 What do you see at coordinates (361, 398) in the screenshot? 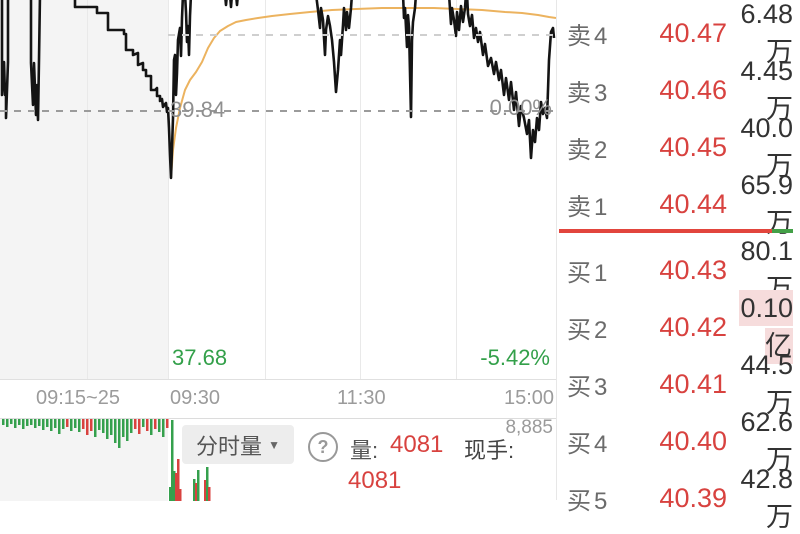
I see `time-tick-1130: 11:30` at bounding box center [361, 398].